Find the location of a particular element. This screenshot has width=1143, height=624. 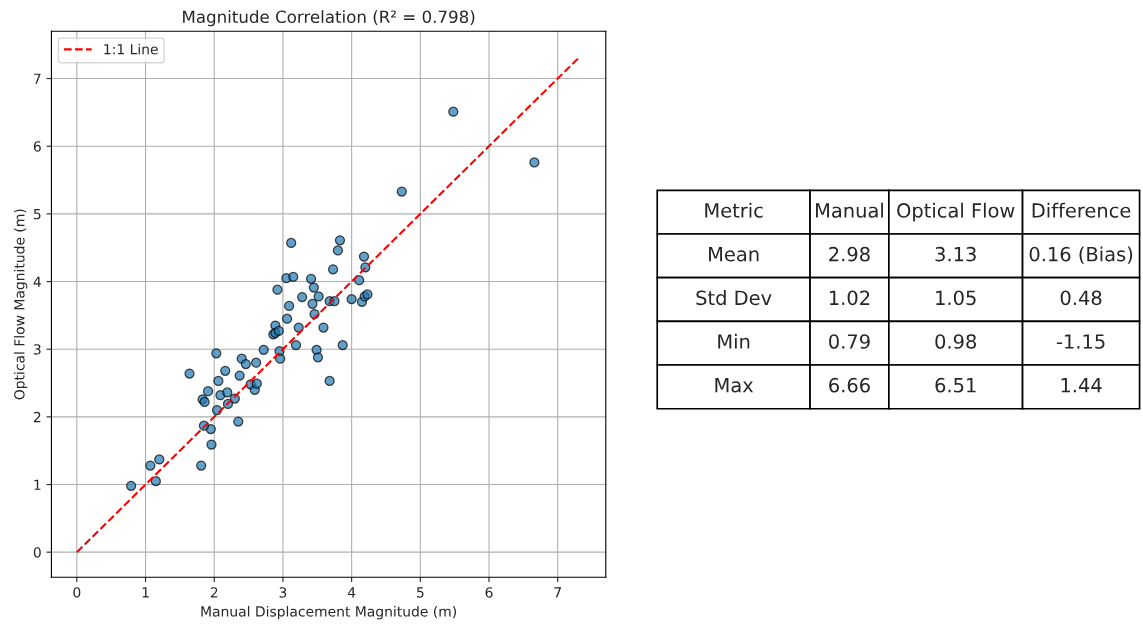

legend-label: 1:1 Line is located at coordinates (131, 49).